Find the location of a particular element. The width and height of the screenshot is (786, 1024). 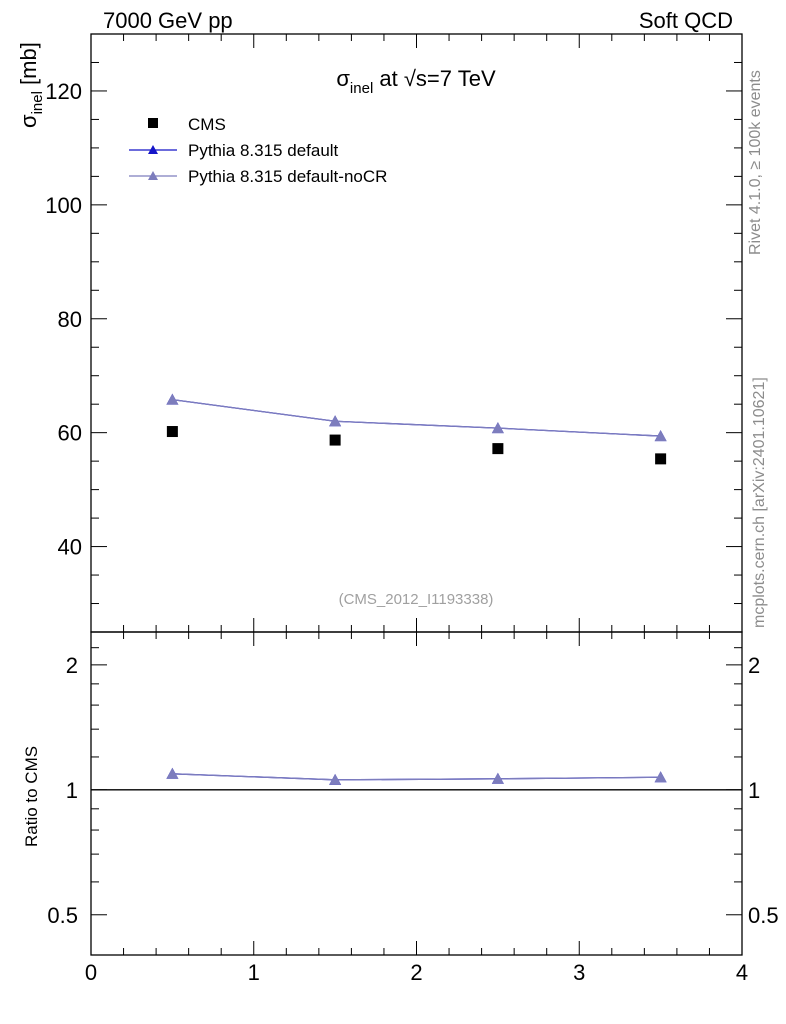

main-ylabel-subscript: inel is located at coordinates (37, 102).